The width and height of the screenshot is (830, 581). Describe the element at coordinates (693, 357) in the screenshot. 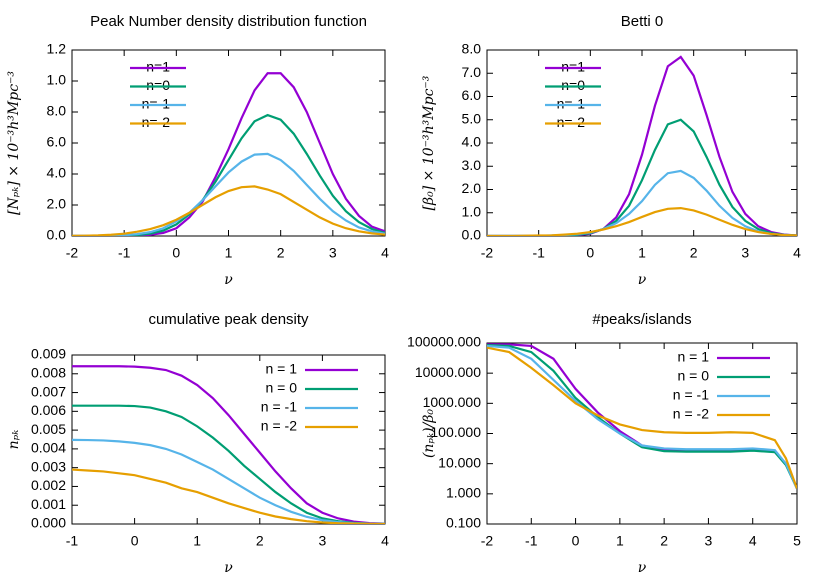

I see `legend-label: n = 1` at that location.